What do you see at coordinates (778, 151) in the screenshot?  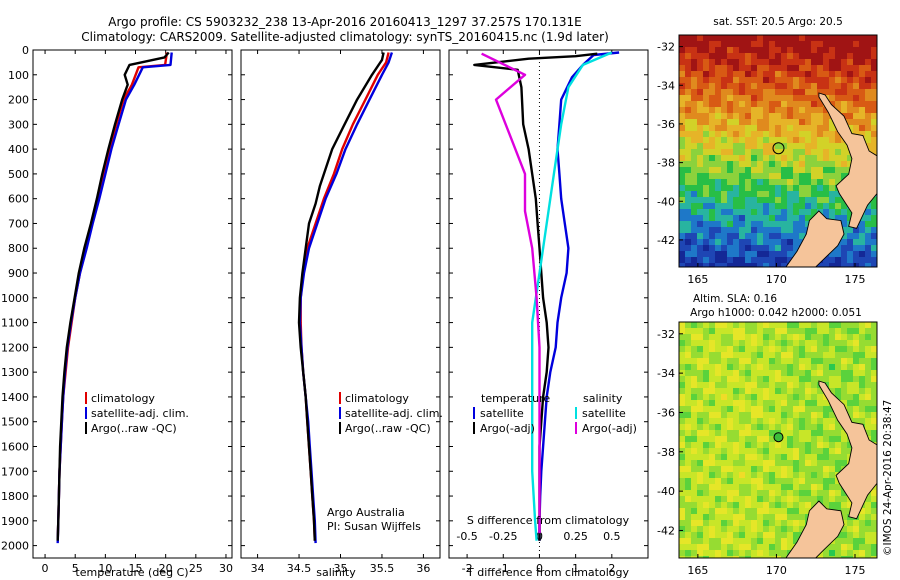 I see `sst-map` at bounding box center [778, 151].